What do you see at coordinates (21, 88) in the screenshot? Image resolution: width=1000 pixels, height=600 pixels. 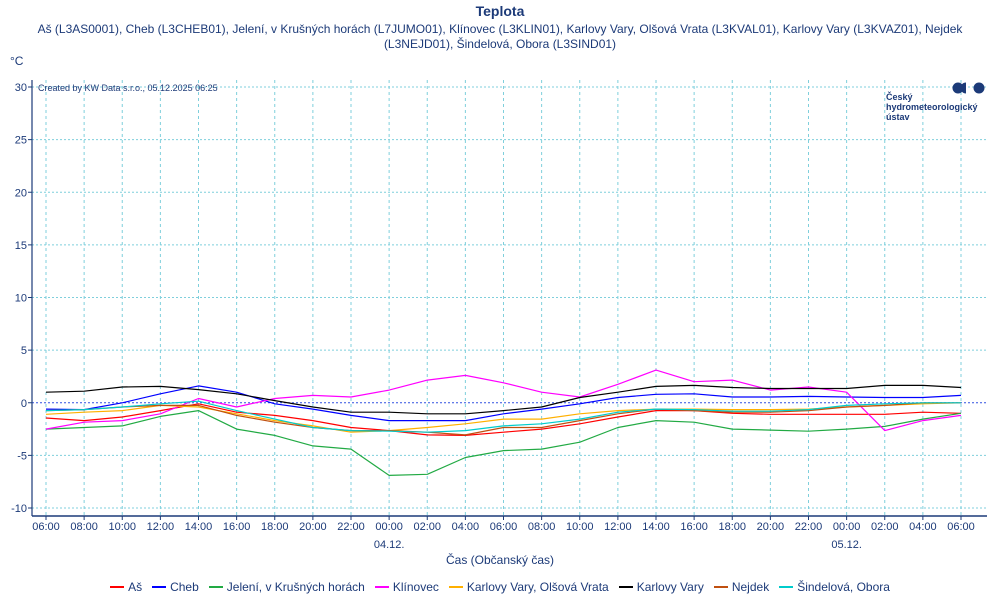 I see `y-tick-label: 30` at bounding box center [21, 88].